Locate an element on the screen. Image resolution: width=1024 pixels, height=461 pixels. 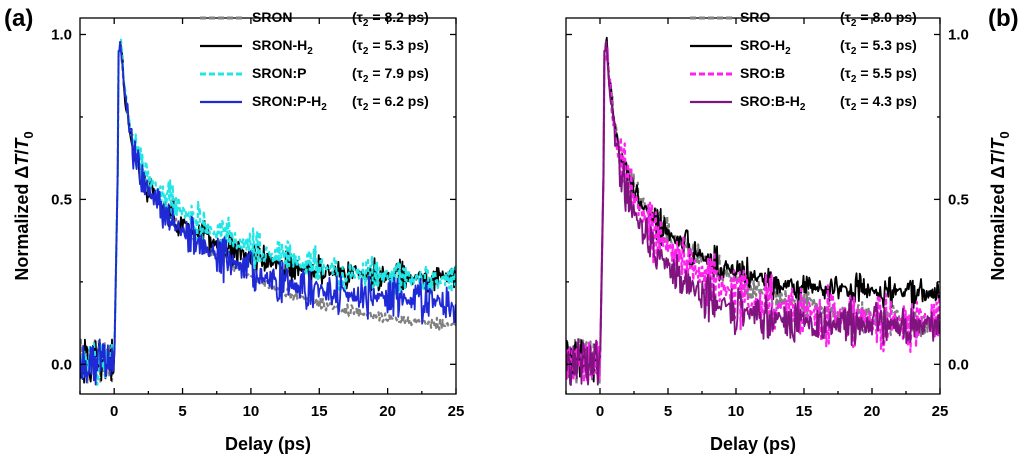
legend-entry-tau: (τ2 = 6.2 ps) is located at coordinates (390, 103).